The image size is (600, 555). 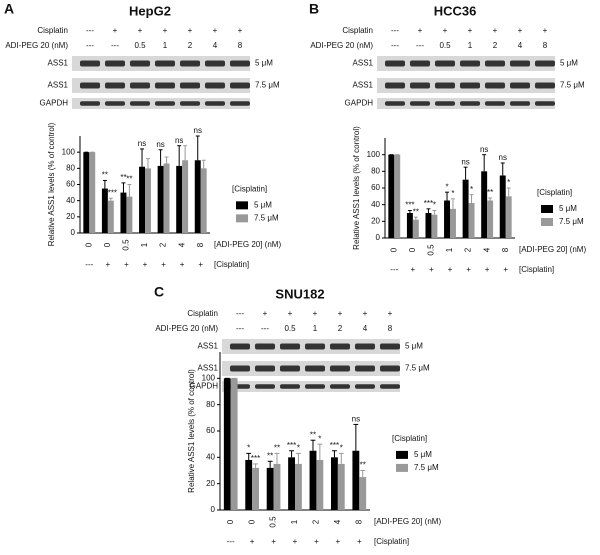 I want to click on lane-adi: 2, so click(x=495, y=45).